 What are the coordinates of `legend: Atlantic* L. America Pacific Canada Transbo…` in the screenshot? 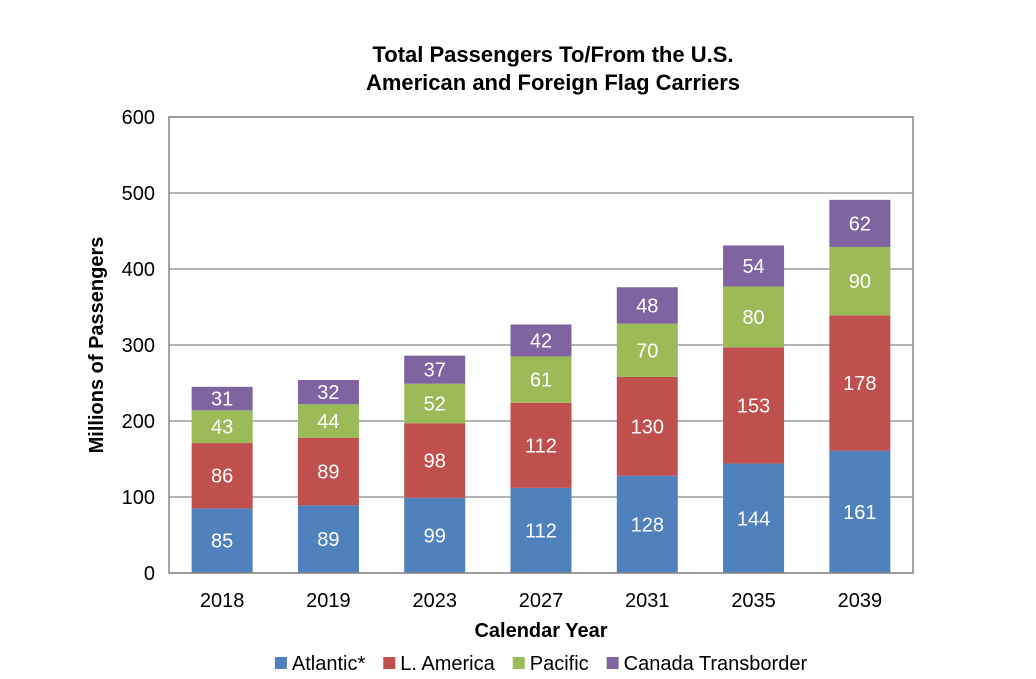 It's located at (541, 664).